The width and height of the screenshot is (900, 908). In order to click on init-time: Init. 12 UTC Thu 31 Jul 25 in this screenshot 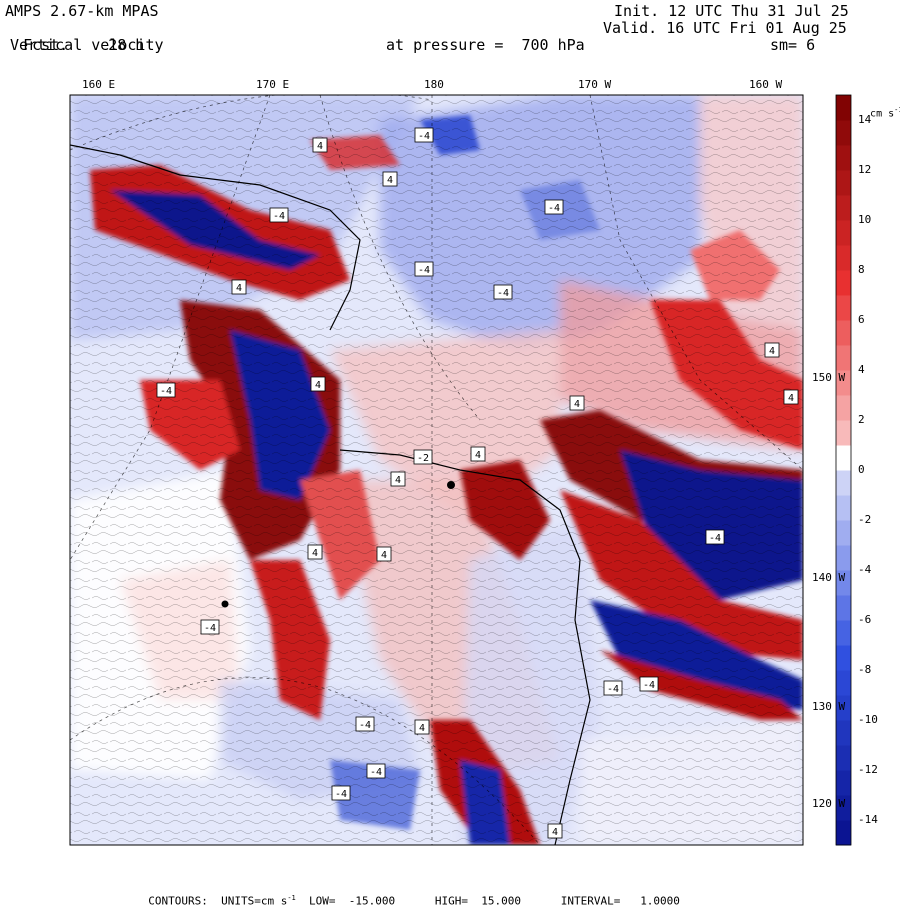, I will do `click(731, 11)`.